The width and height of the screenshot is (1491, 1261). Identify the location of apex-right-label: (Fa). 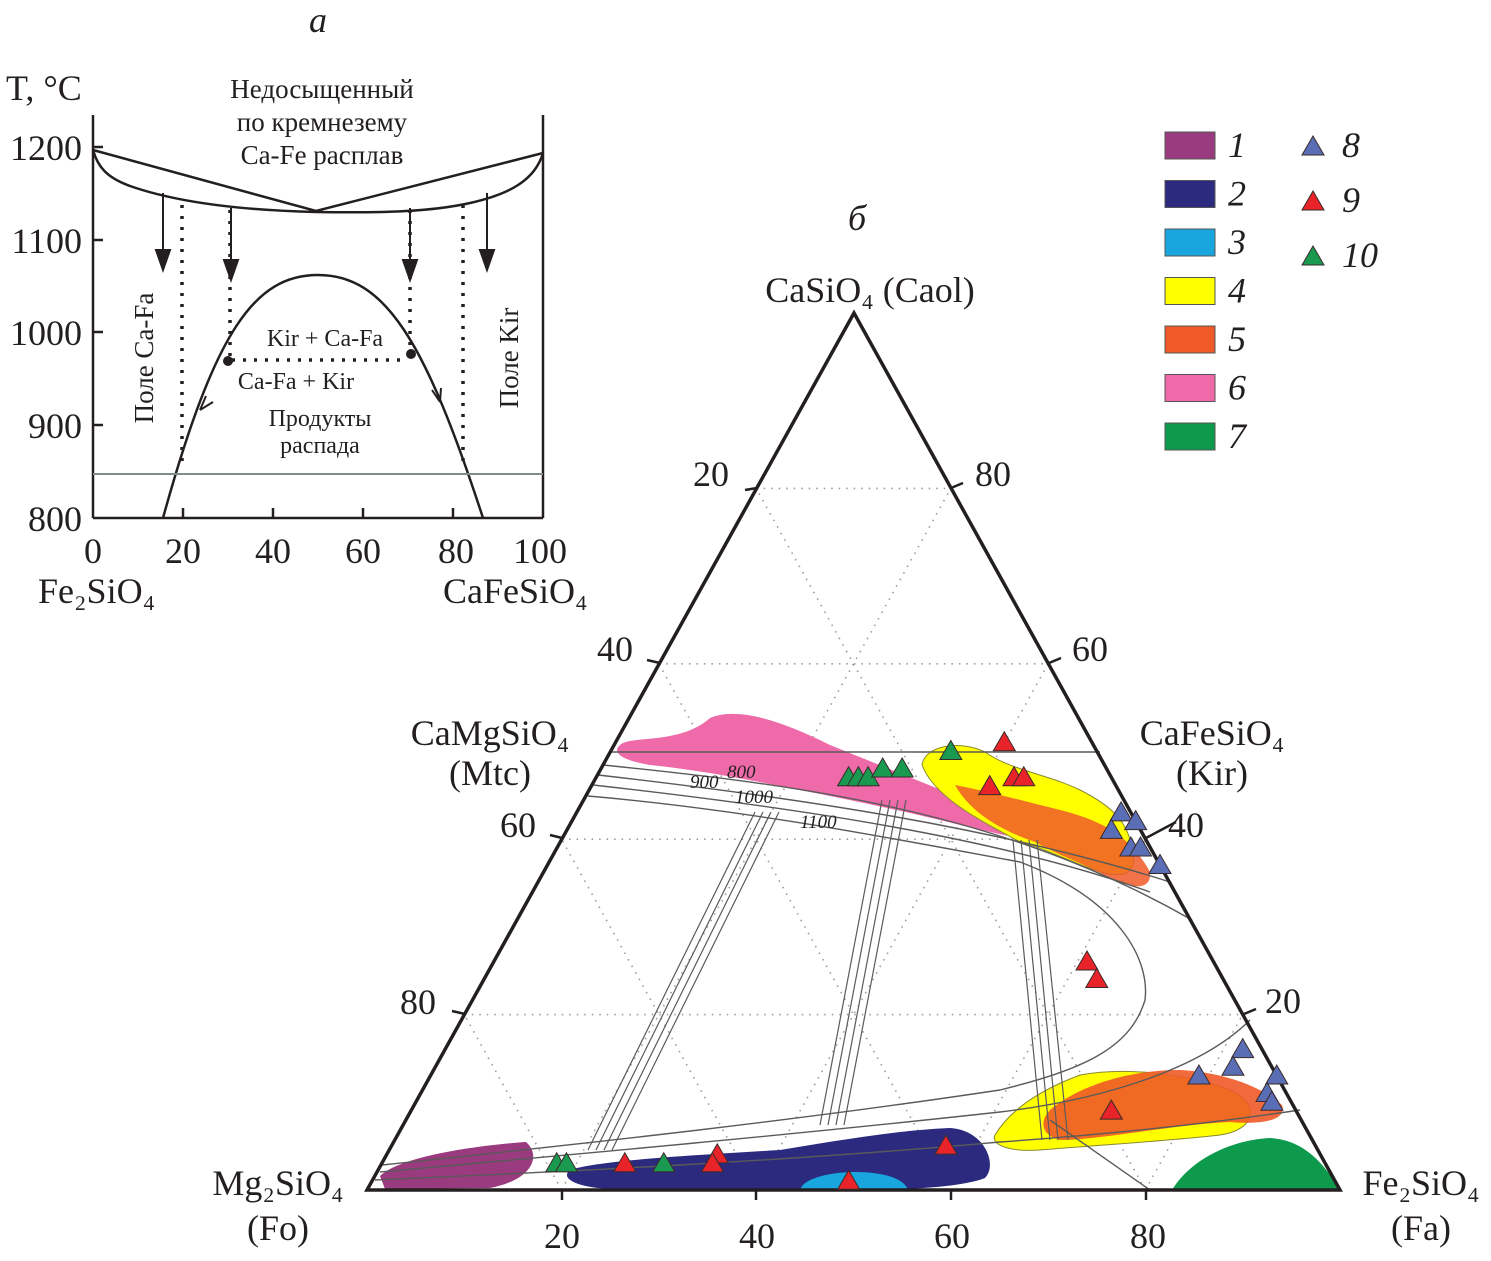
(1421, 1228).